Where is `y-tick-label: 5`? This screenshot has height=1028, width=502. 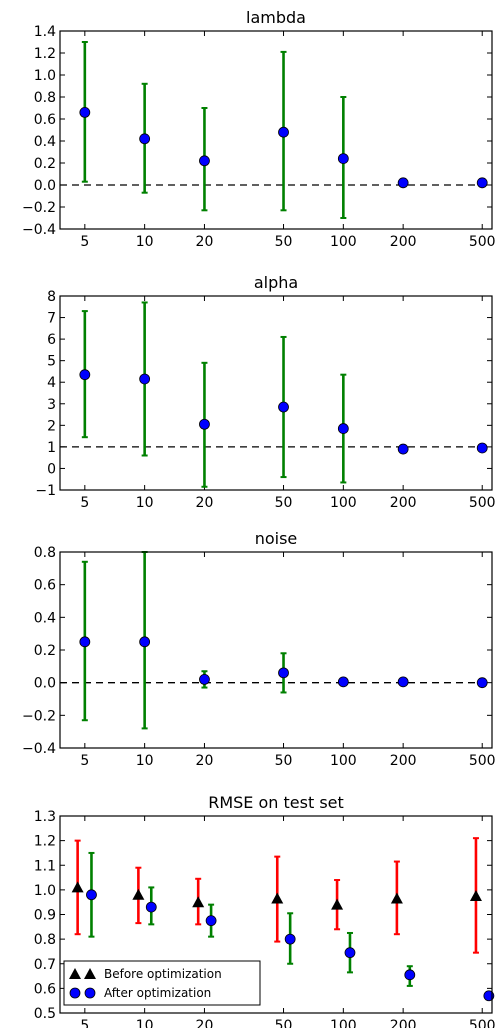 y-tick-label: 5 is located at coordinates (51, 362).